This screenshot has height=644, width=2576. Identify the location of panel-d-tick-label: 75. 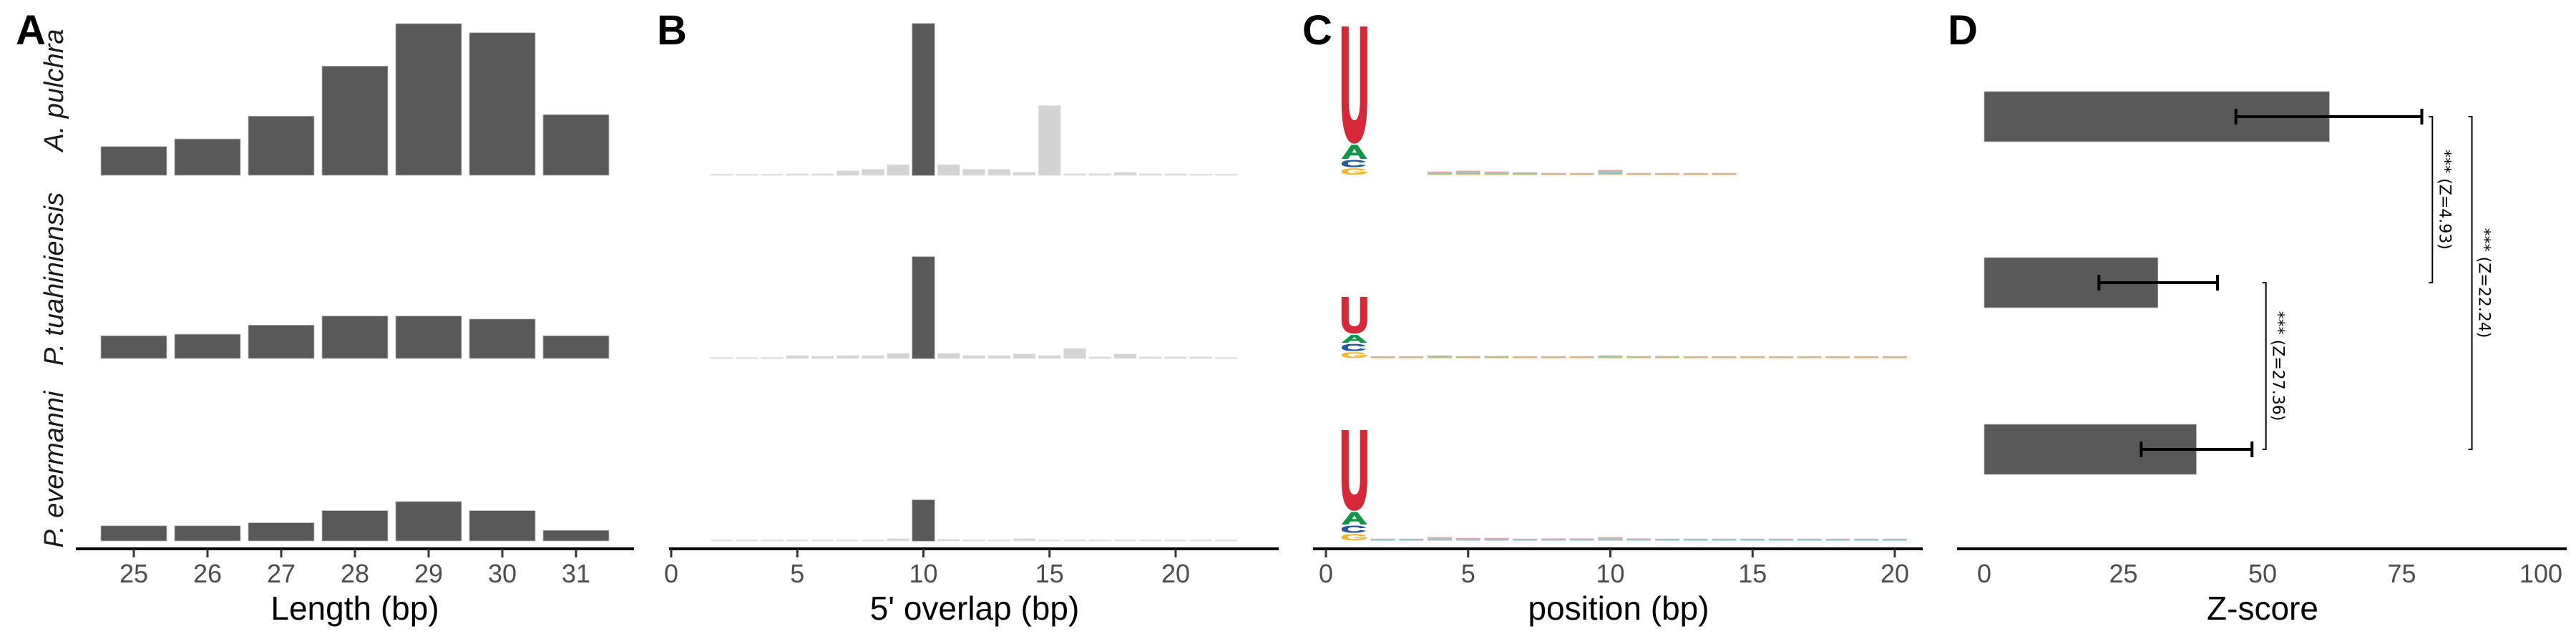
(2401, 573).